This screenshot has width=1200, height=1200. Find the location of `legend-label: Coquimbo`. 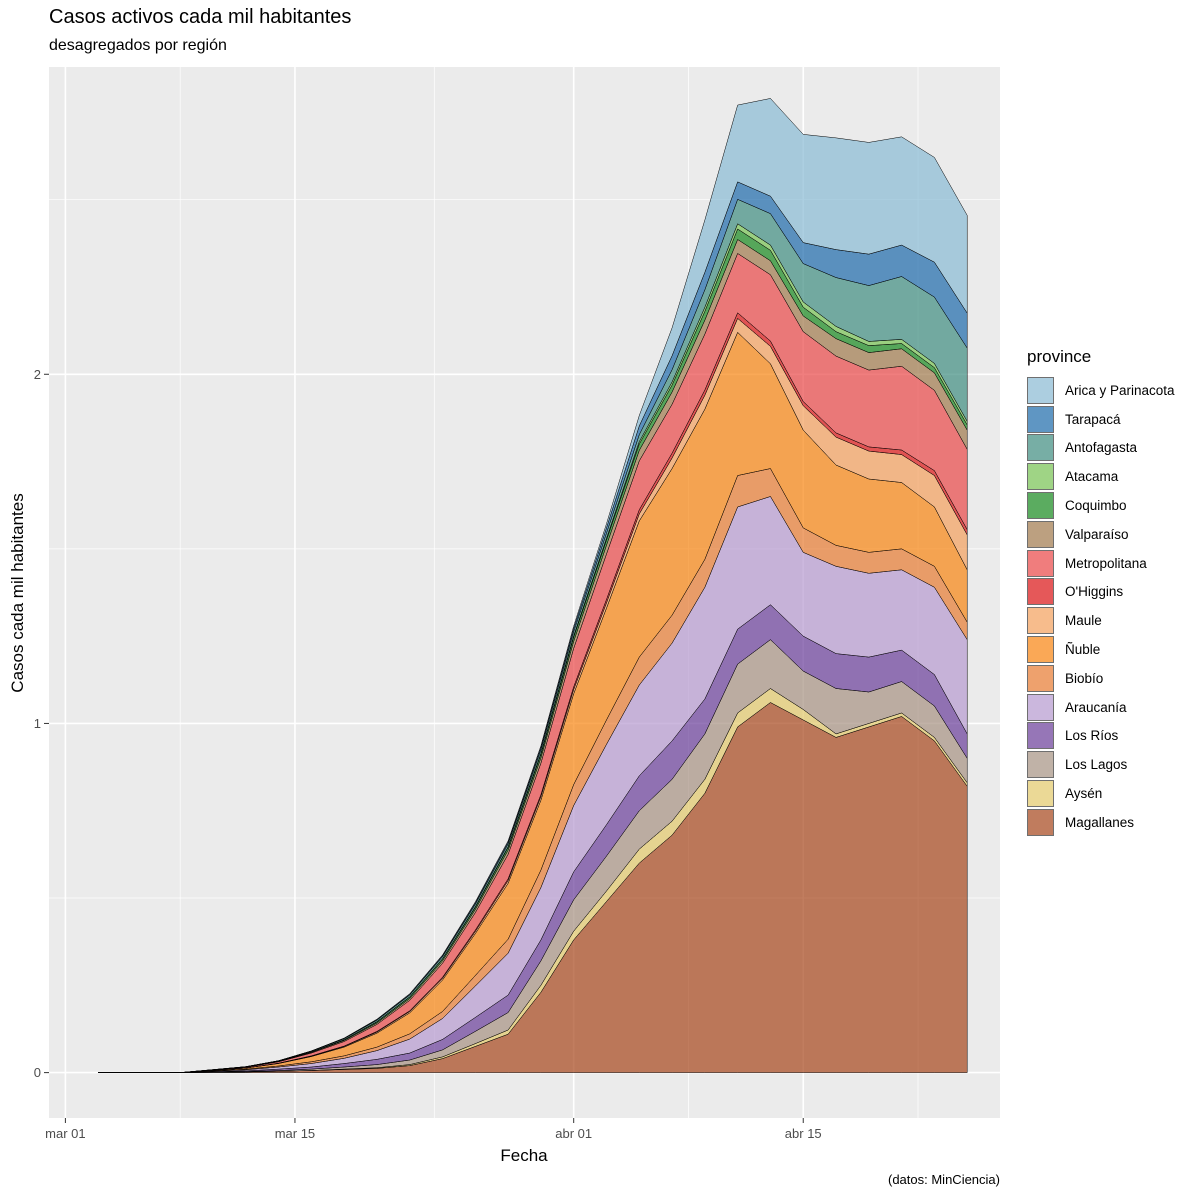

legend-label: Coquimbo is located at coordinates (1096, 506).